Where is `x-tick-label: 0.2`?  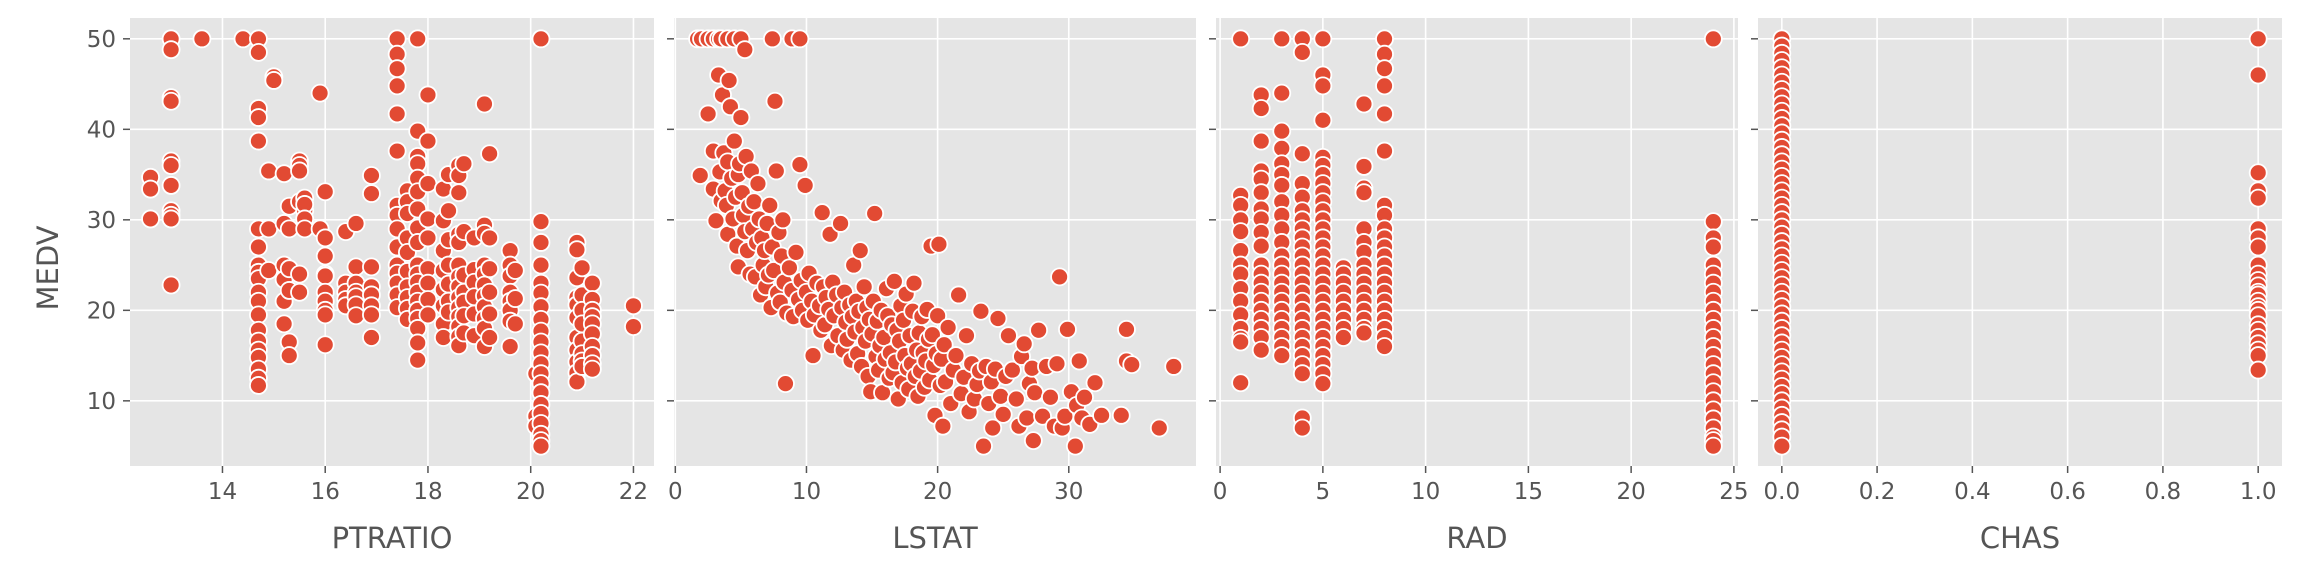 x-tick-label: 0.2 is located at coordinates (1877, 492).